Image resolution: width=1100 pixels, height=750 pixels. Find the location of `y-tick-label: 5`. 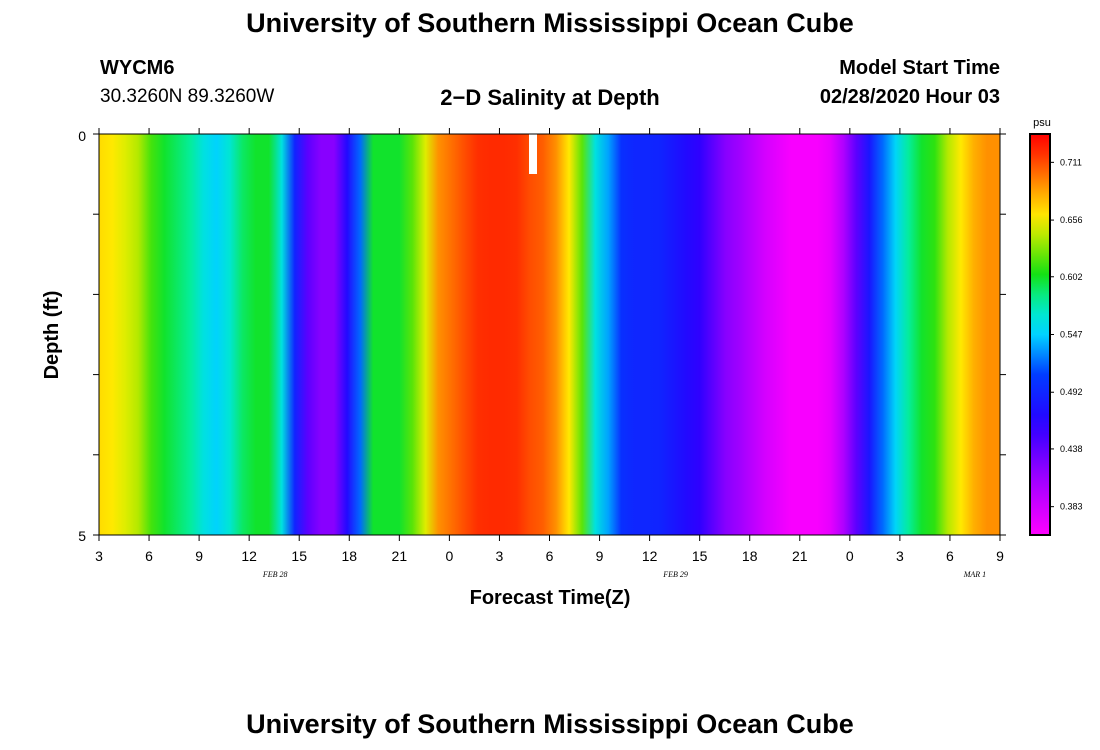

y-tick-label: 5 is located at coordinates (82, 536).